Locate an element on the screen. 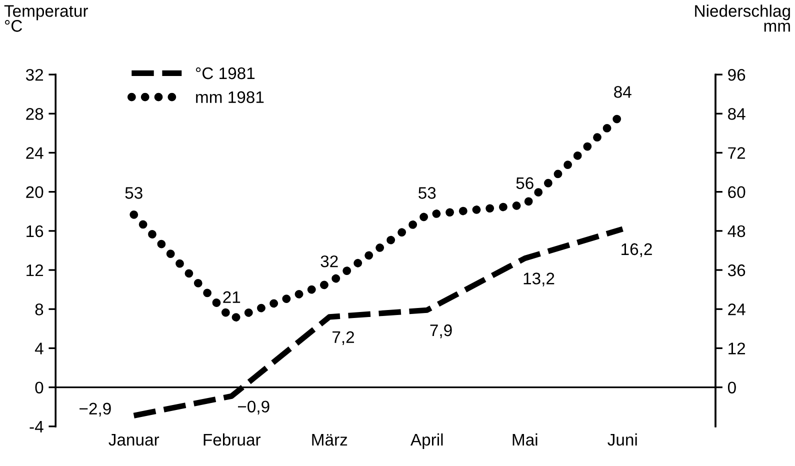 This screenshot has width=795, height=466. y2-tick-label: 12 is located at coordinates (737, 348).